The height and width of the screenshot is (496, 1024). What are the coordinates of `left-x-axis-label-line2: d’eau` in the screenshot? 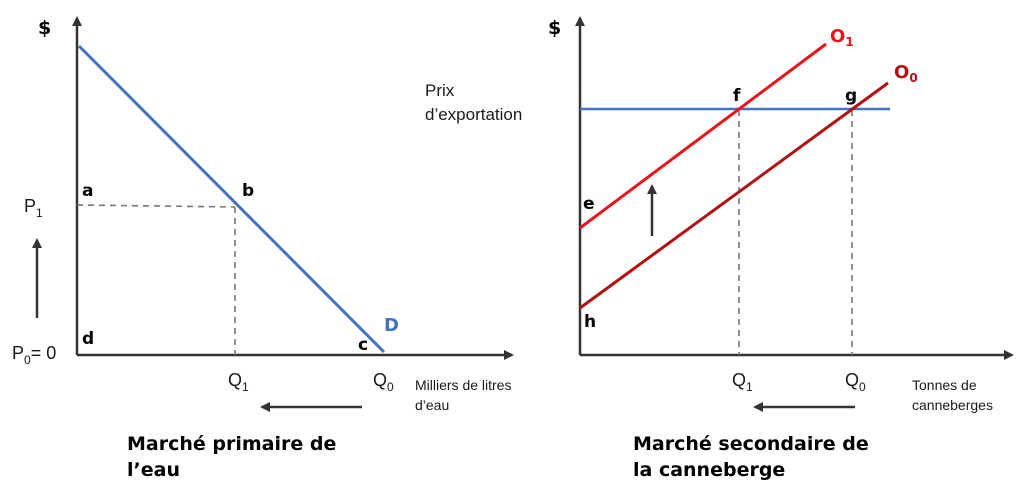 It's located at (432, 405).